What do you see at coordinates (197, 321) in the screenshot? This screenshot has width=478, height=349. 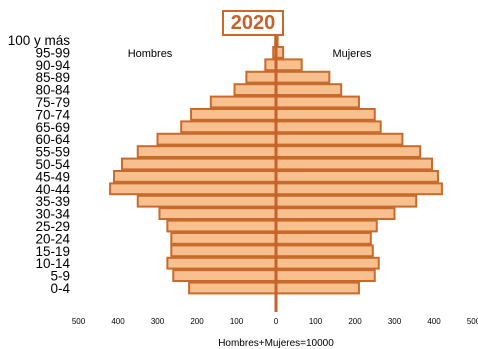 I see `x-tick-3: 200` at bounding box center [197, 321].